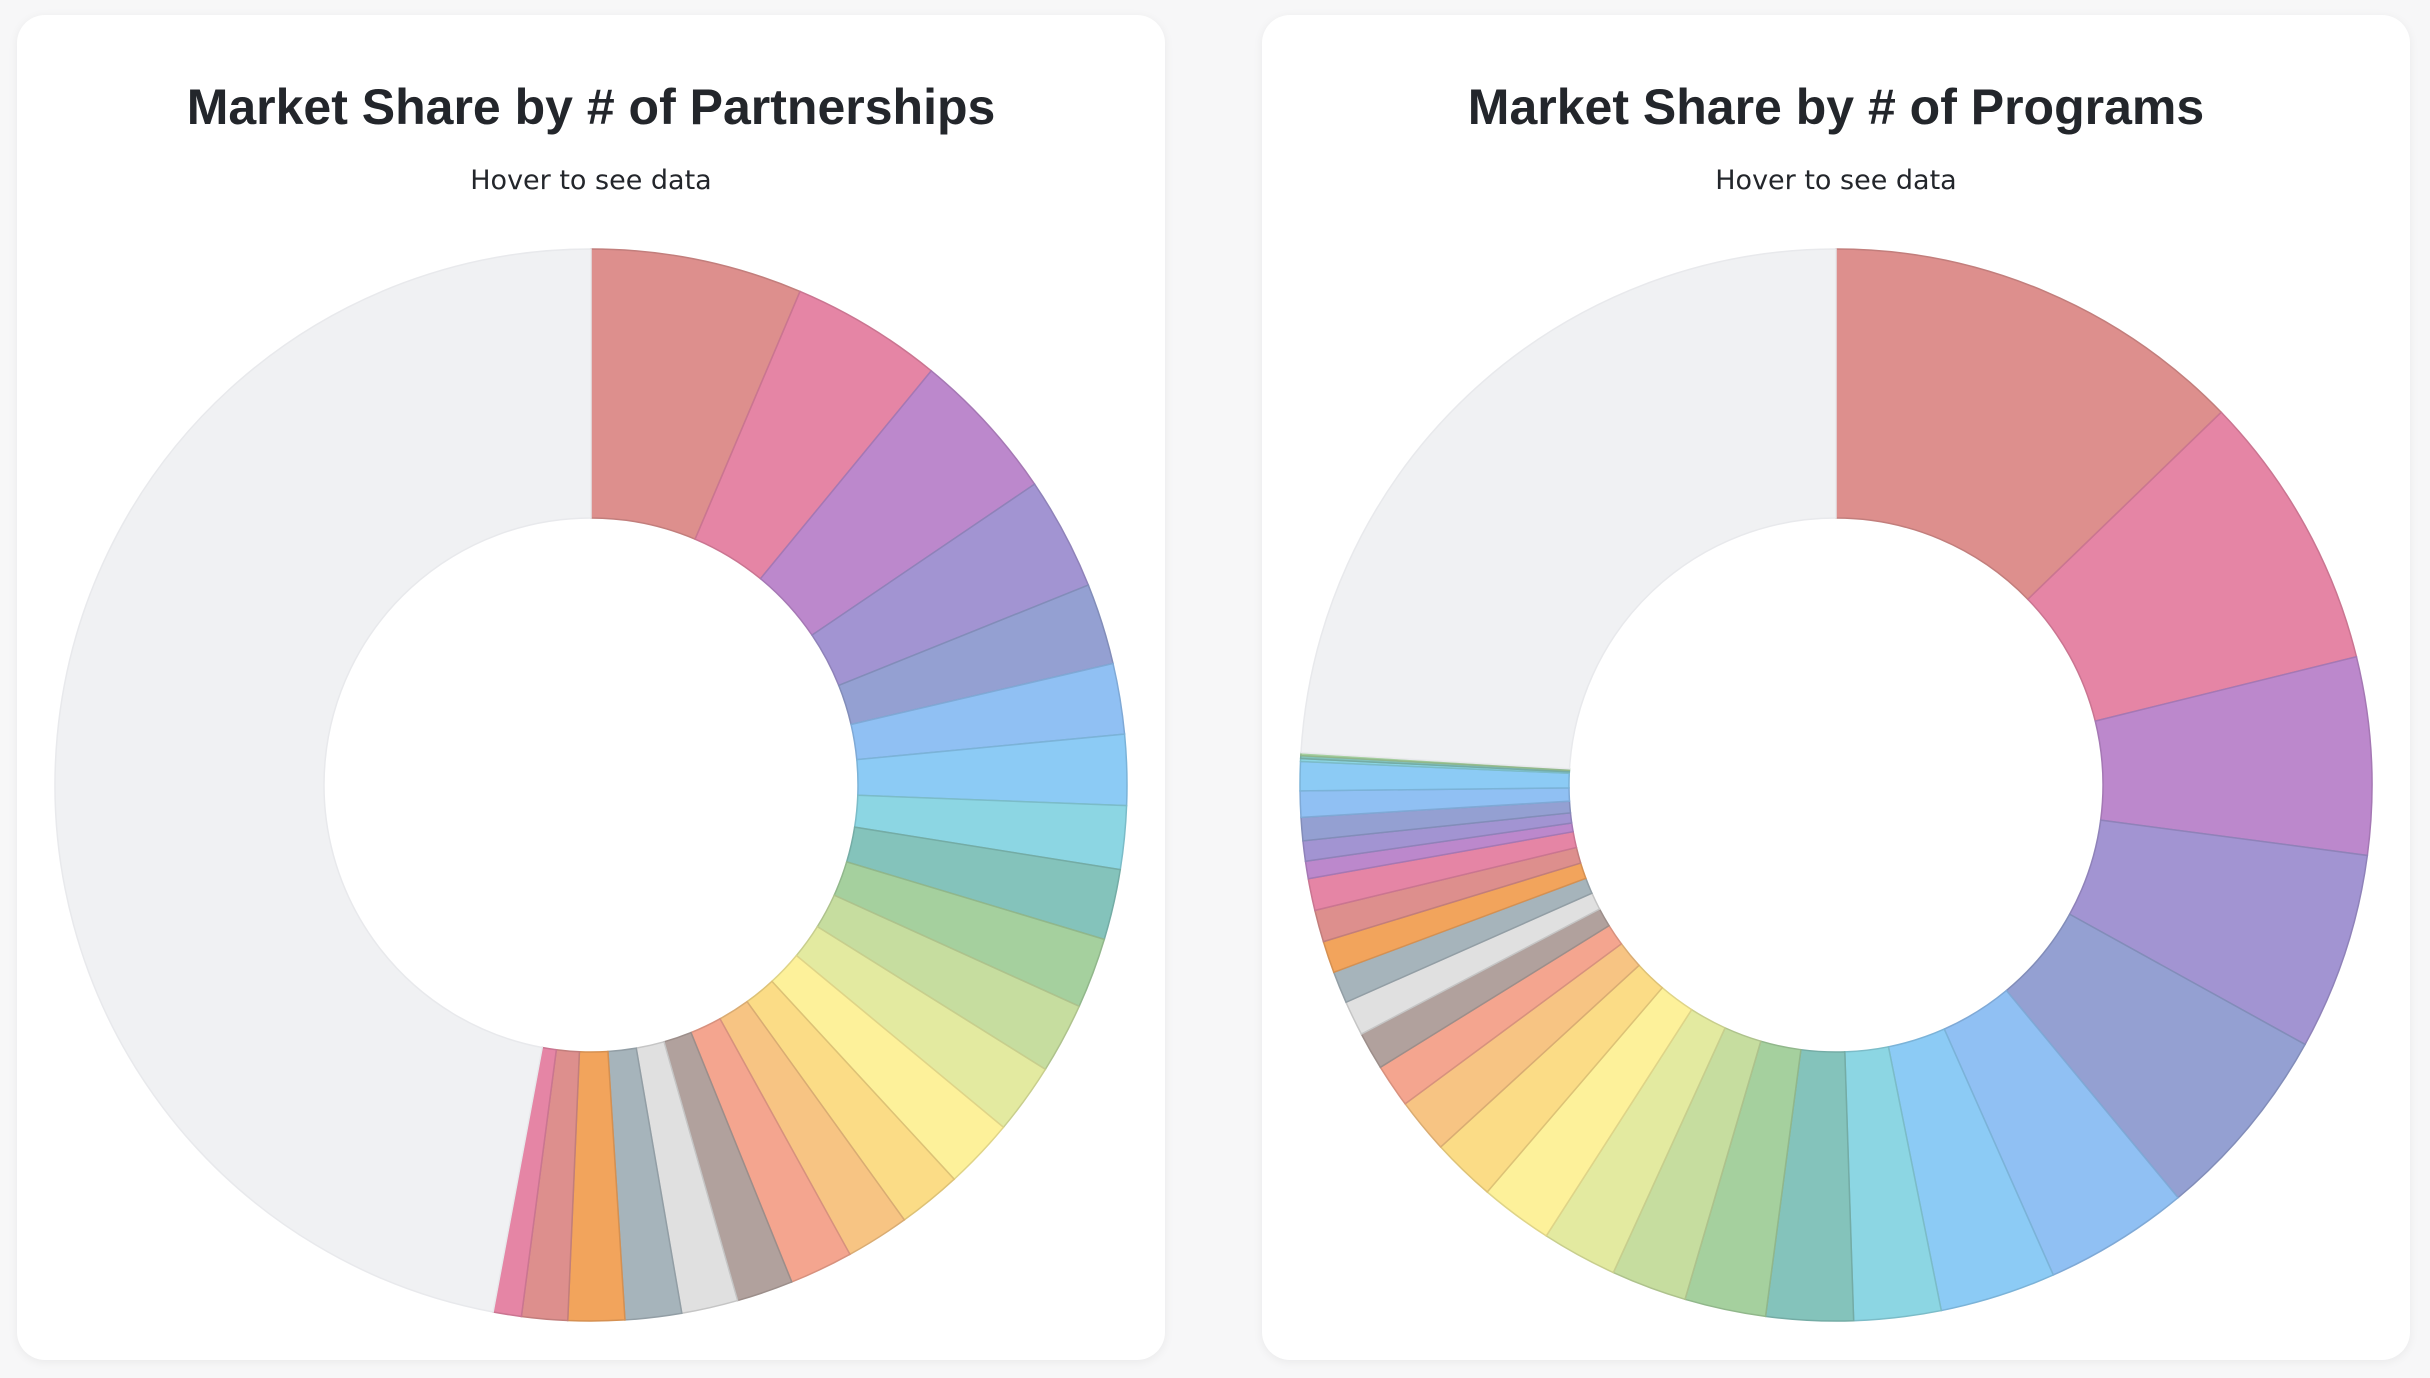  I want to click on chart-title: Market Share by # of Partnerships, so click(591, 107).